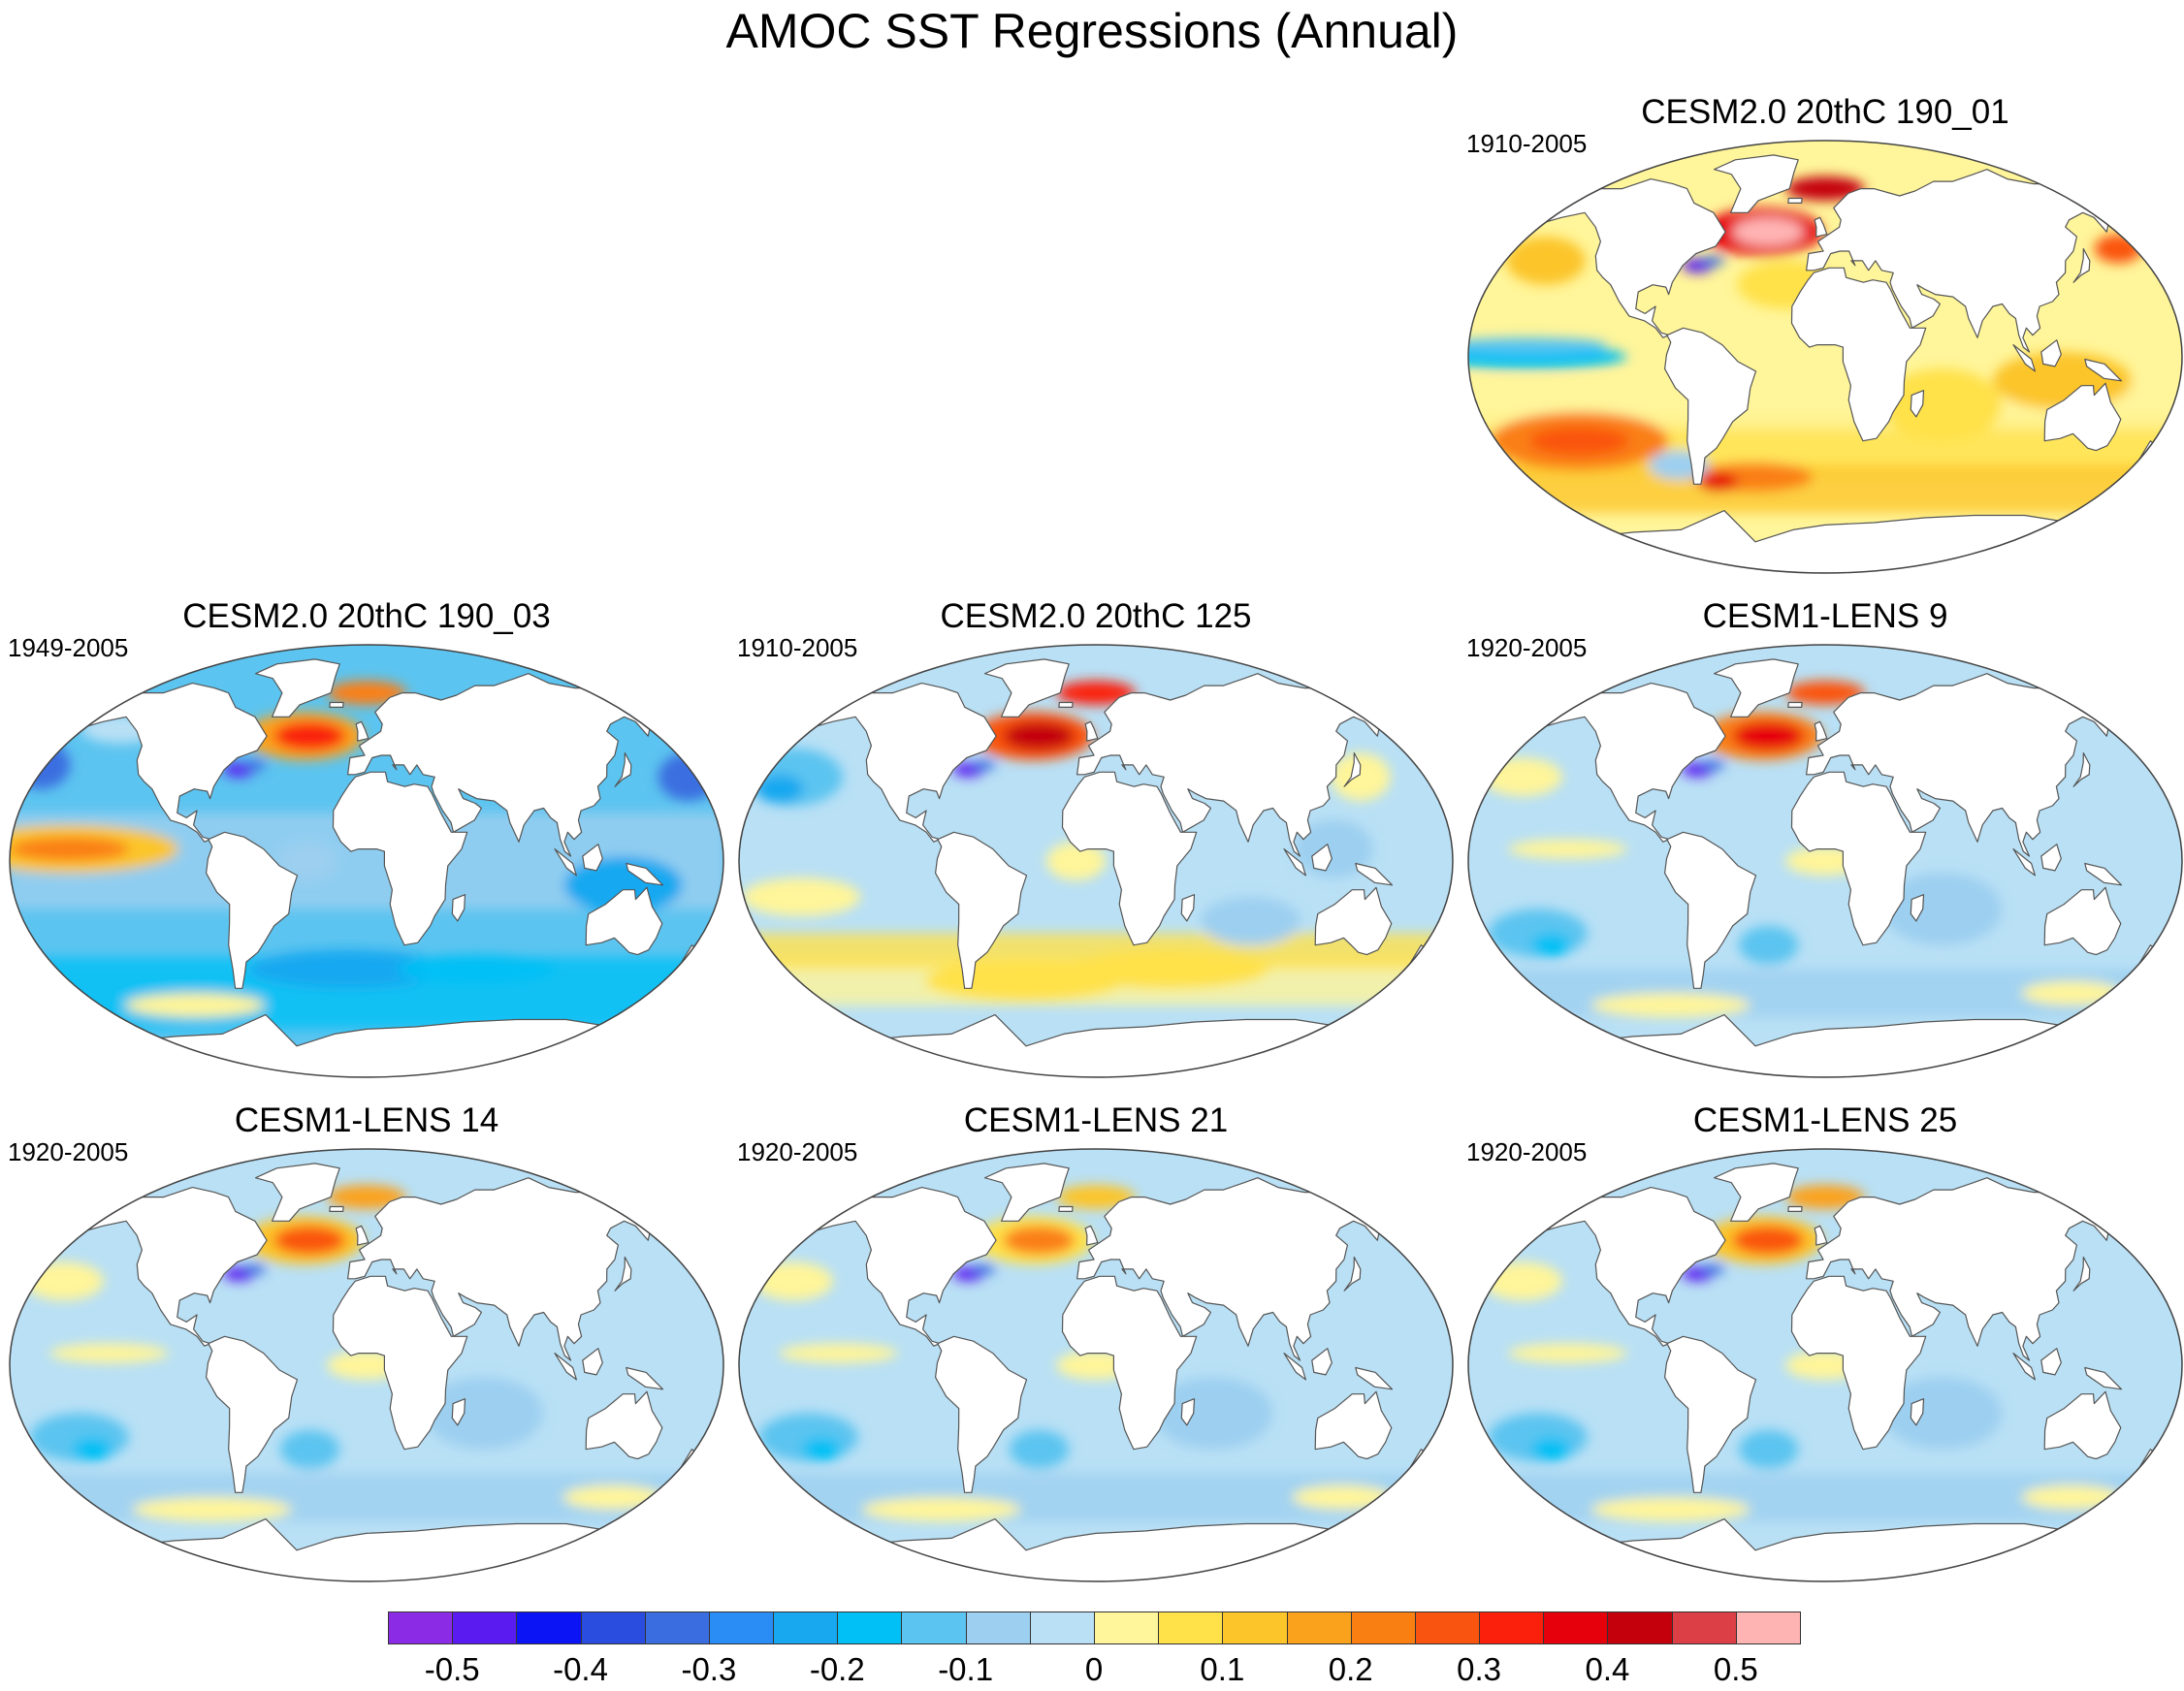 Image resolution: width=2184 pixels, height=1691 pixels. Describe the element at coordinates (1607, 1669) in the screenshot. I see `colorbar-tick-label: 0.4` at that location.